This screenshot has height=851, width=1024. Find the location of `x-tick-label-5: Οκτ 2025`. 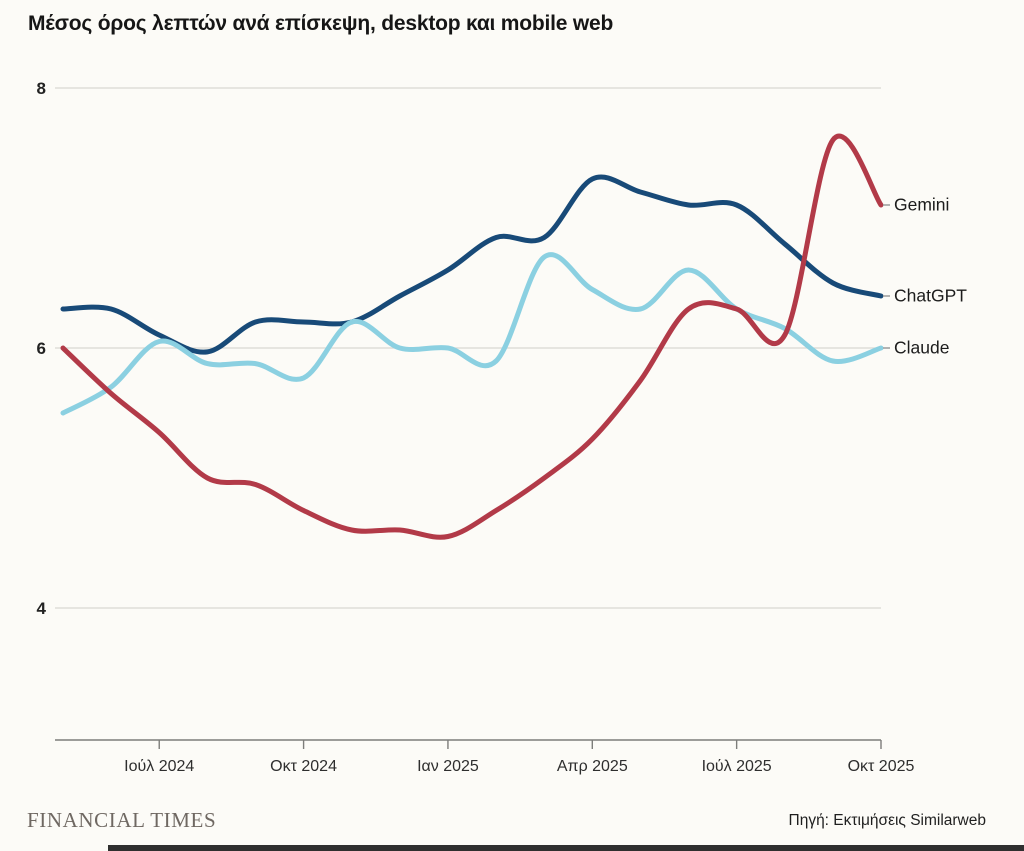

x-tick-label-5: Οκτ 2025 is located at coordinates (881, 766).